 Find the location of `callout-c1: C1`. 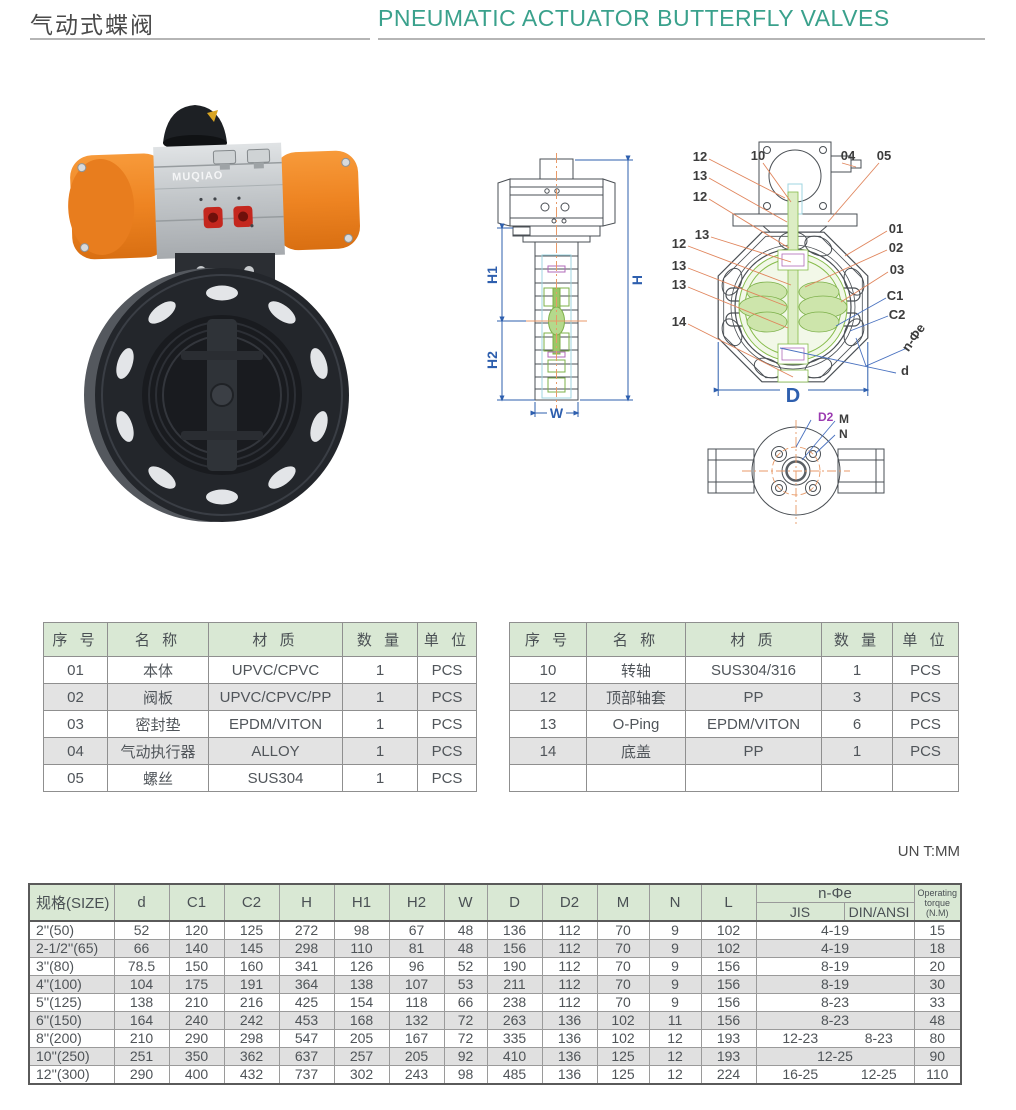

callout-c1: C1 is located at coordinates (895, 295).